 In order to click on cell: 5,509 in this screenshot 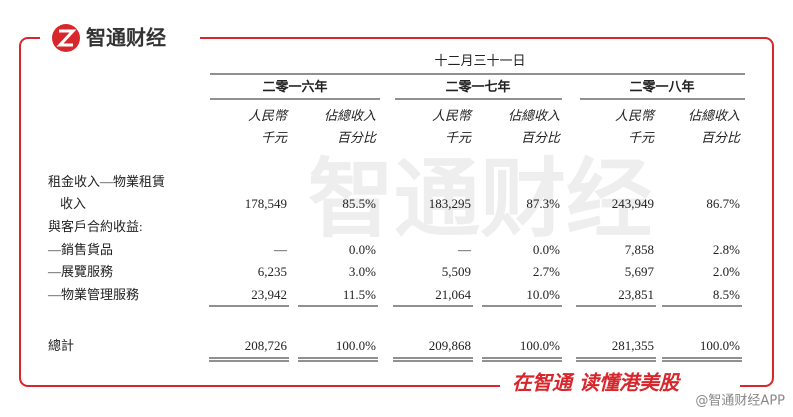, I will do `click(456, 271)`.